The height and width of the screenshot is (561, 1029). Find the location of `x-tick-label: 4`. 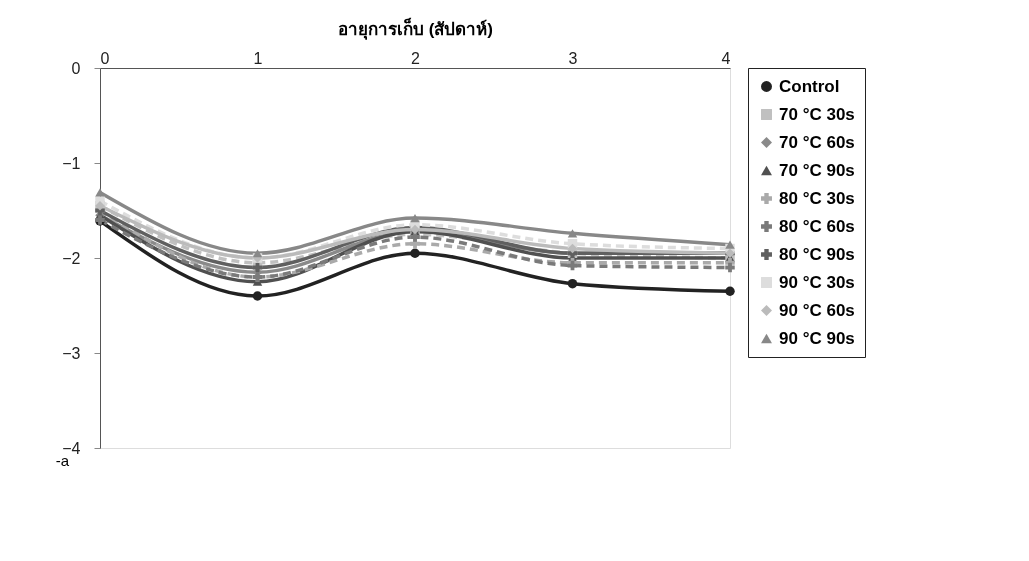

x-tick-label: 4 is located at coordinates (726, 58).